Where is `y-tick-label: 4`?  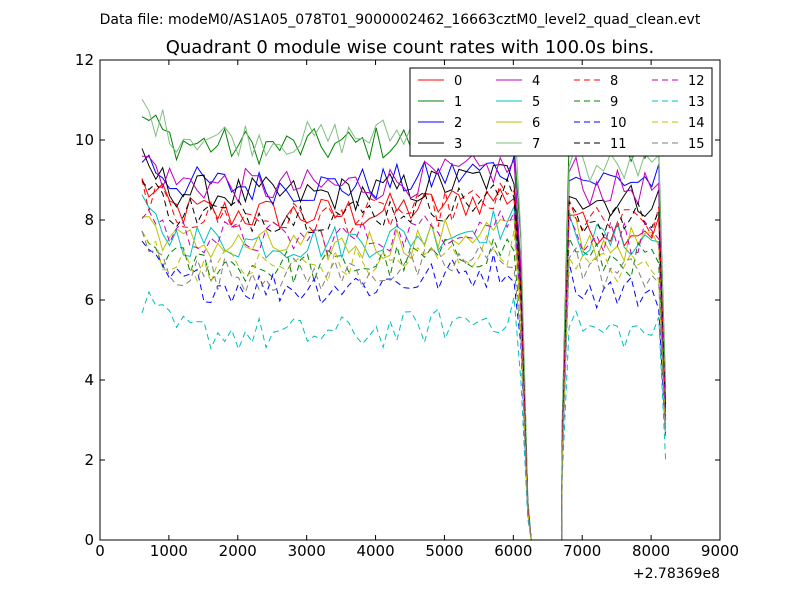
y-tick-label: 4 is located at coordinates (89, 380).